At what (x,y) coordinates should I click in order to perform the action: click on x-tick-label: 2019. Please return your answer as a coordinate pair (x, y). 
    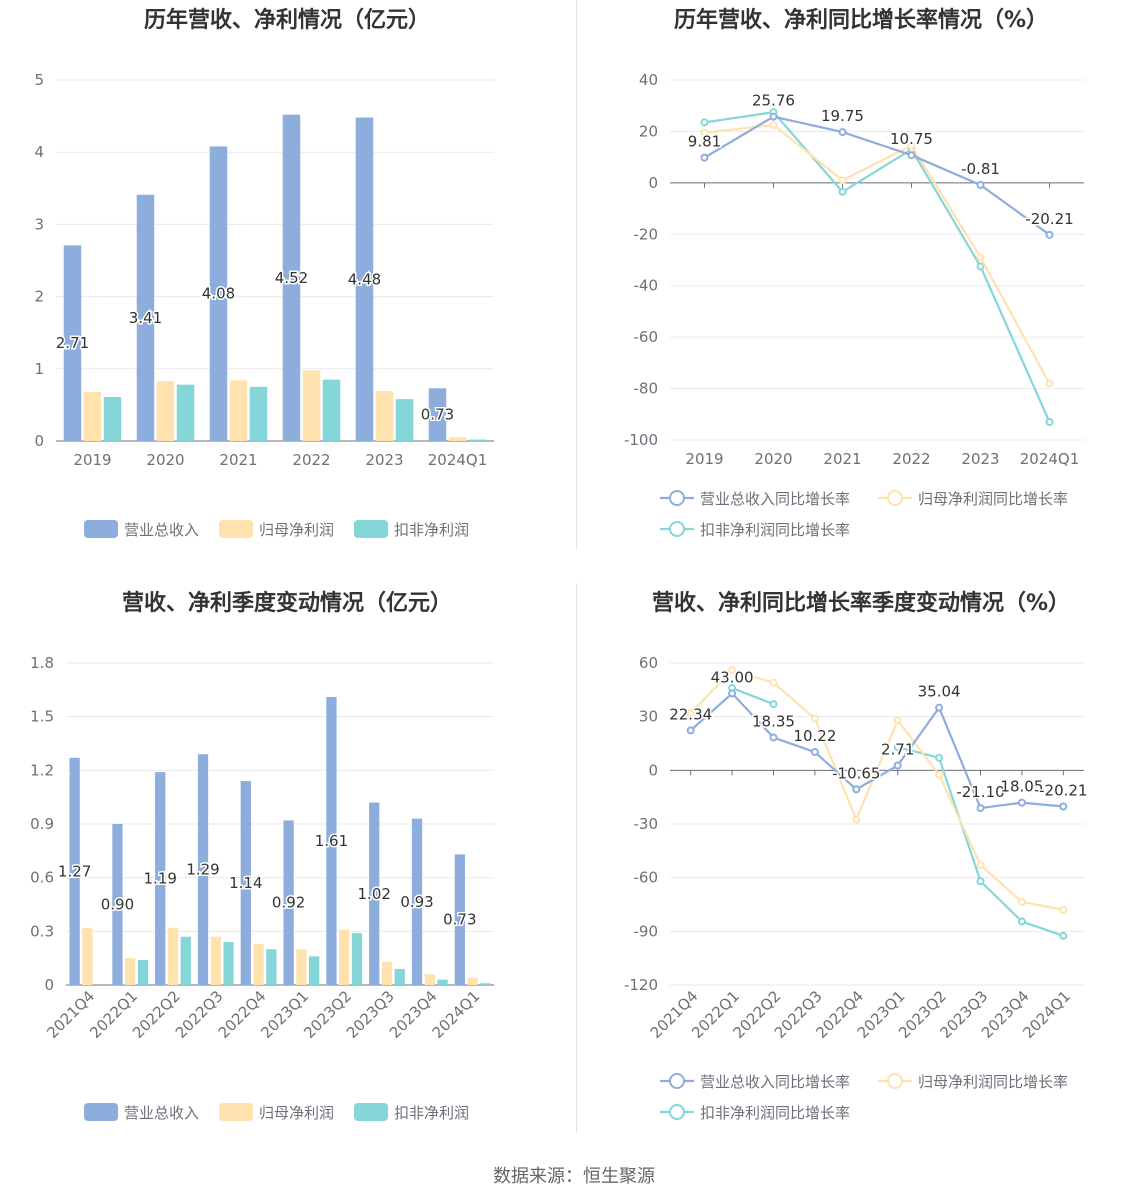
    Looking at the image, I should click on (92, 460).